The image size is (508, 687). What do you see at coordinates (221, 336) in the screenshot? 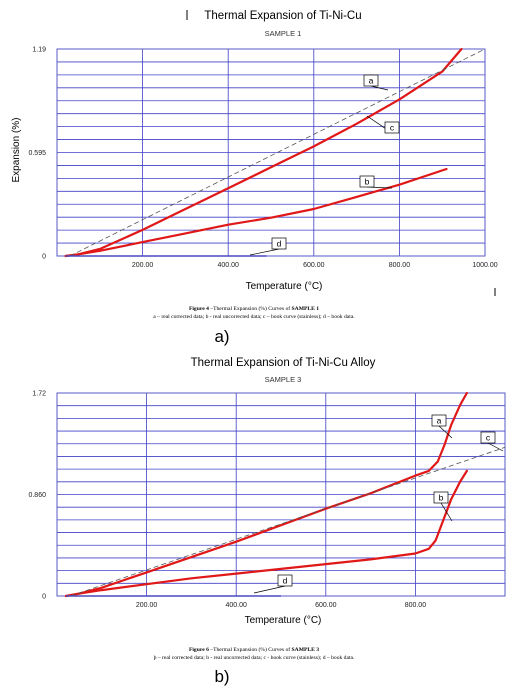
I see `chart-1-panel-label: a)` at bounding box center [221, 336].